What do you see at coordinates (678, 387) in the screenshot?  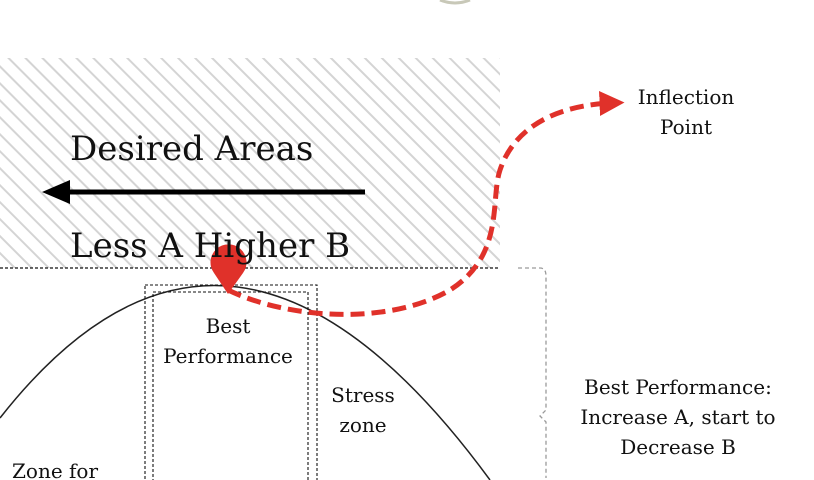 I see `bracket-label-line1: Best Performance:` at bounding box center [678, 387].